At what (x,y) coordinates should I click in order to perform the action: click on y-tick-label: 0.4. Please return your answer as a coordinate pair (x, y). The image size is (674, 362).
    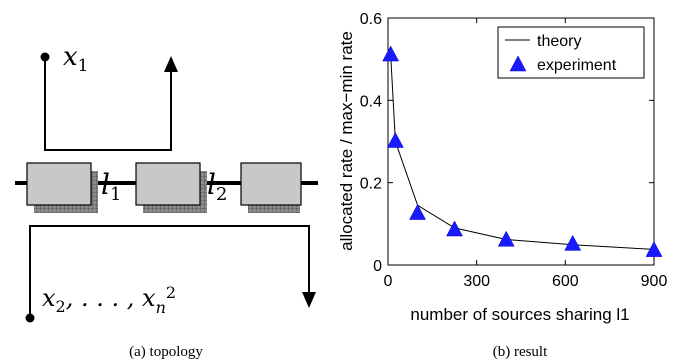
    Looking at the image, I should click on (371, 101).